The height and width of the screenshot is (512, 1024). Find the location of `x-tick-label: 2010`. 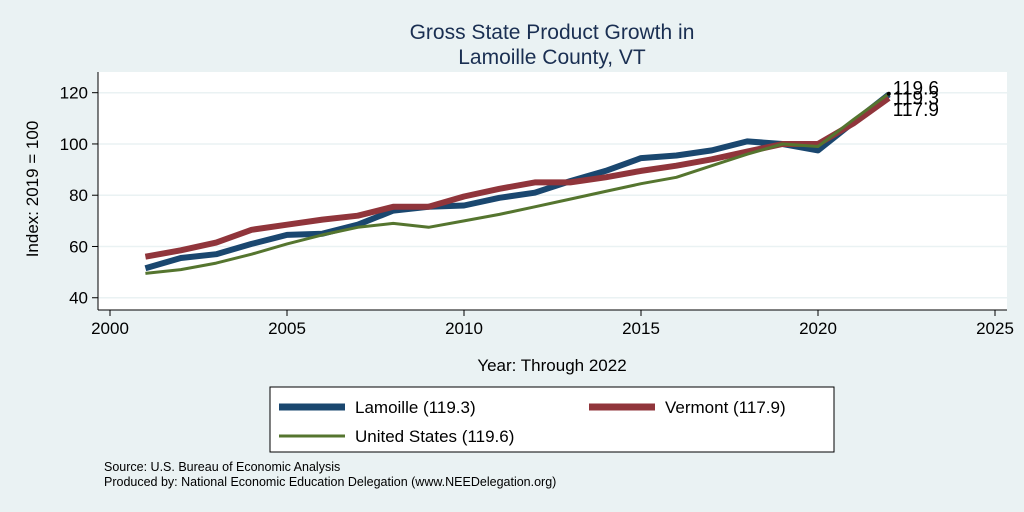

x-tick-label: 2010 is located at coordinates (464, 328).